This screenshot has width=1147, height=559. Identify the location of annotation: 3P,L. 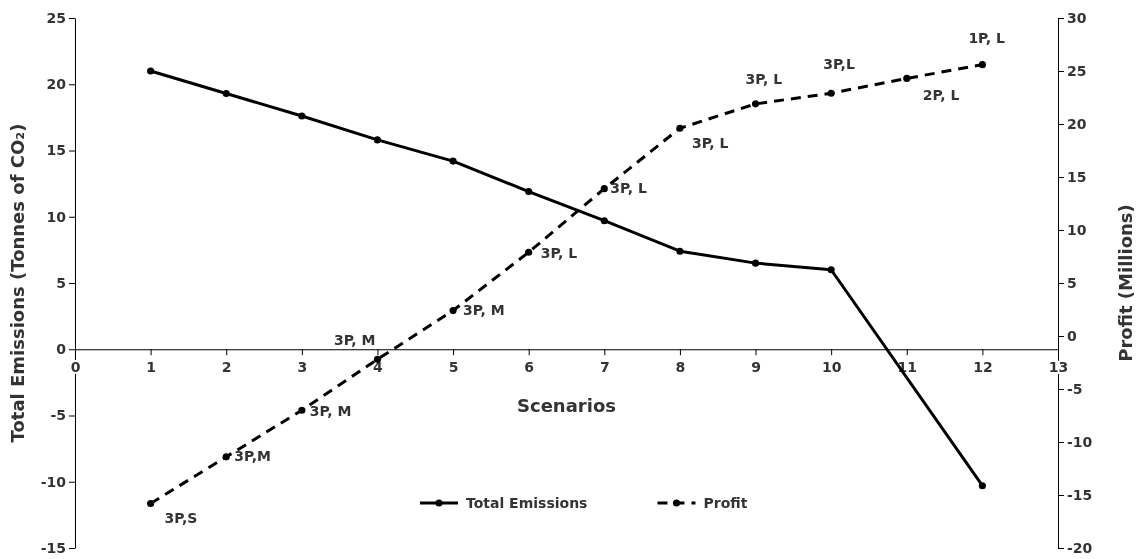
(839, 64).